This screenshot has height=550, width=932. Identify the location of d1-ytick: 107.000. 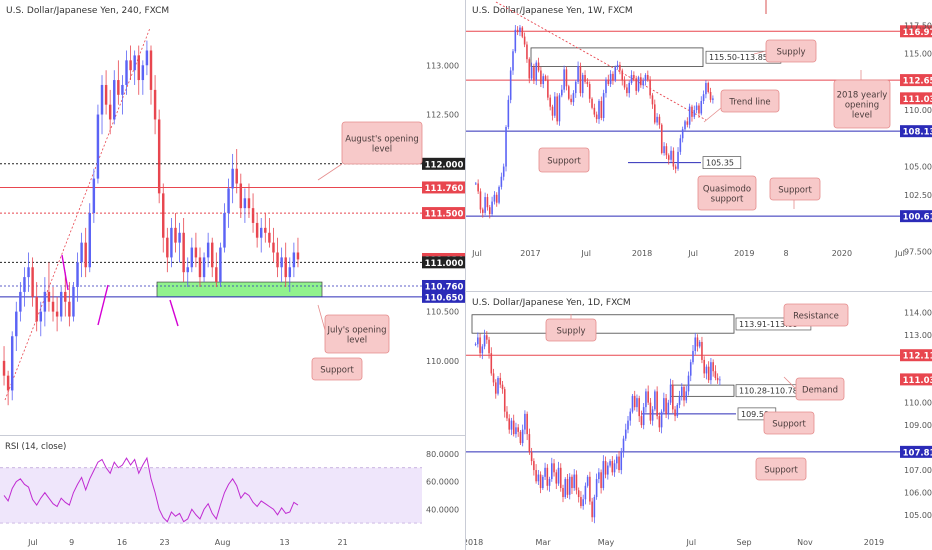
(918, 470).